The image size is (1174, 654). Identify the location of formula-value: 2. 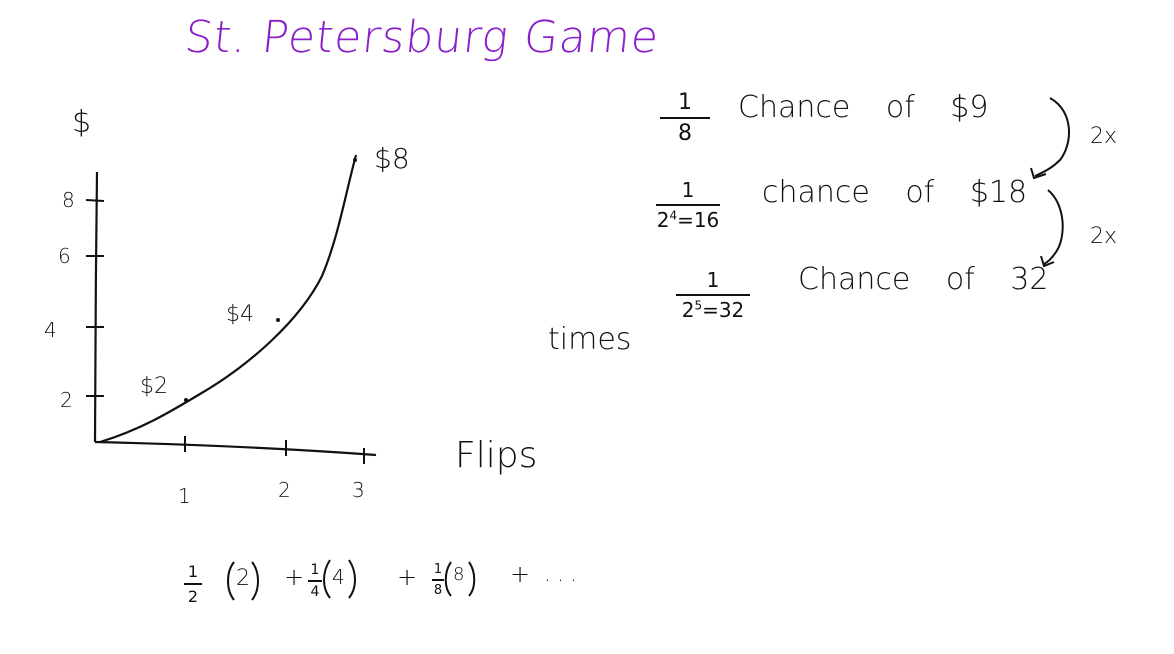
(243, 578).